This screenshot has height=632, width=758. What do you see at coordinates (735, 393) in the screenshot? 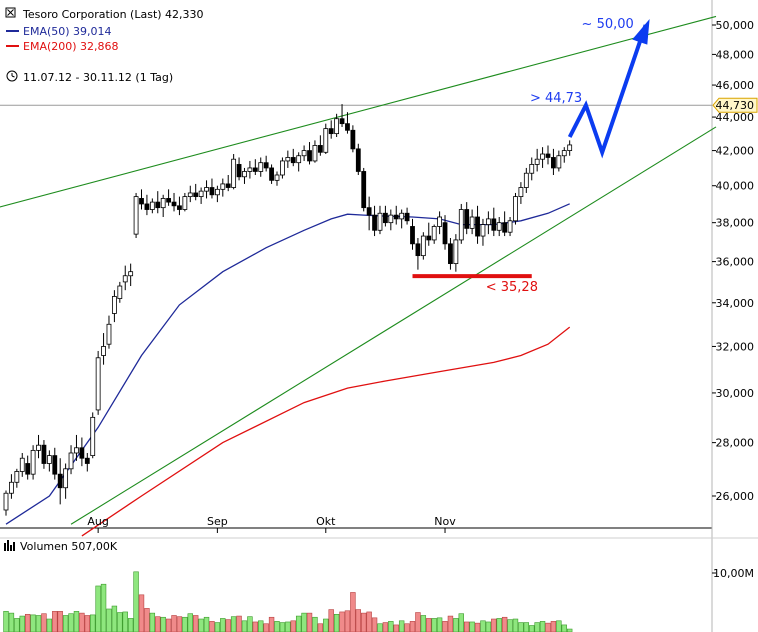
I see `price-tick-label: 30,000` at bounding box center [735, 393].